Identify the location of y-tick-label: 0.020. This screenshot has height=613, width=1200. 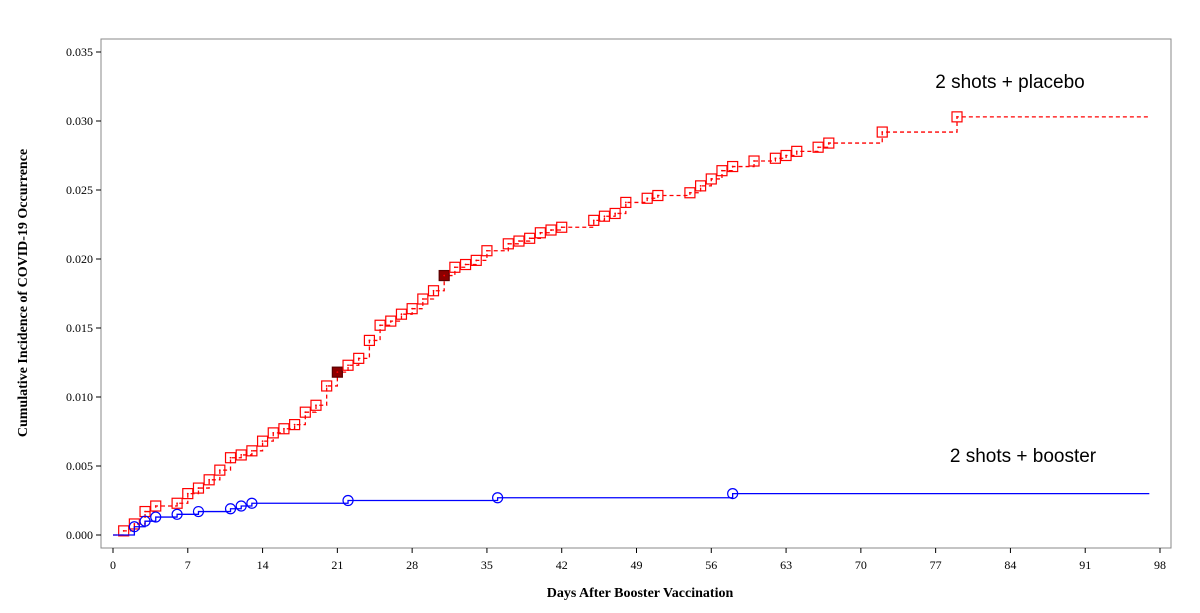
(79, 259).